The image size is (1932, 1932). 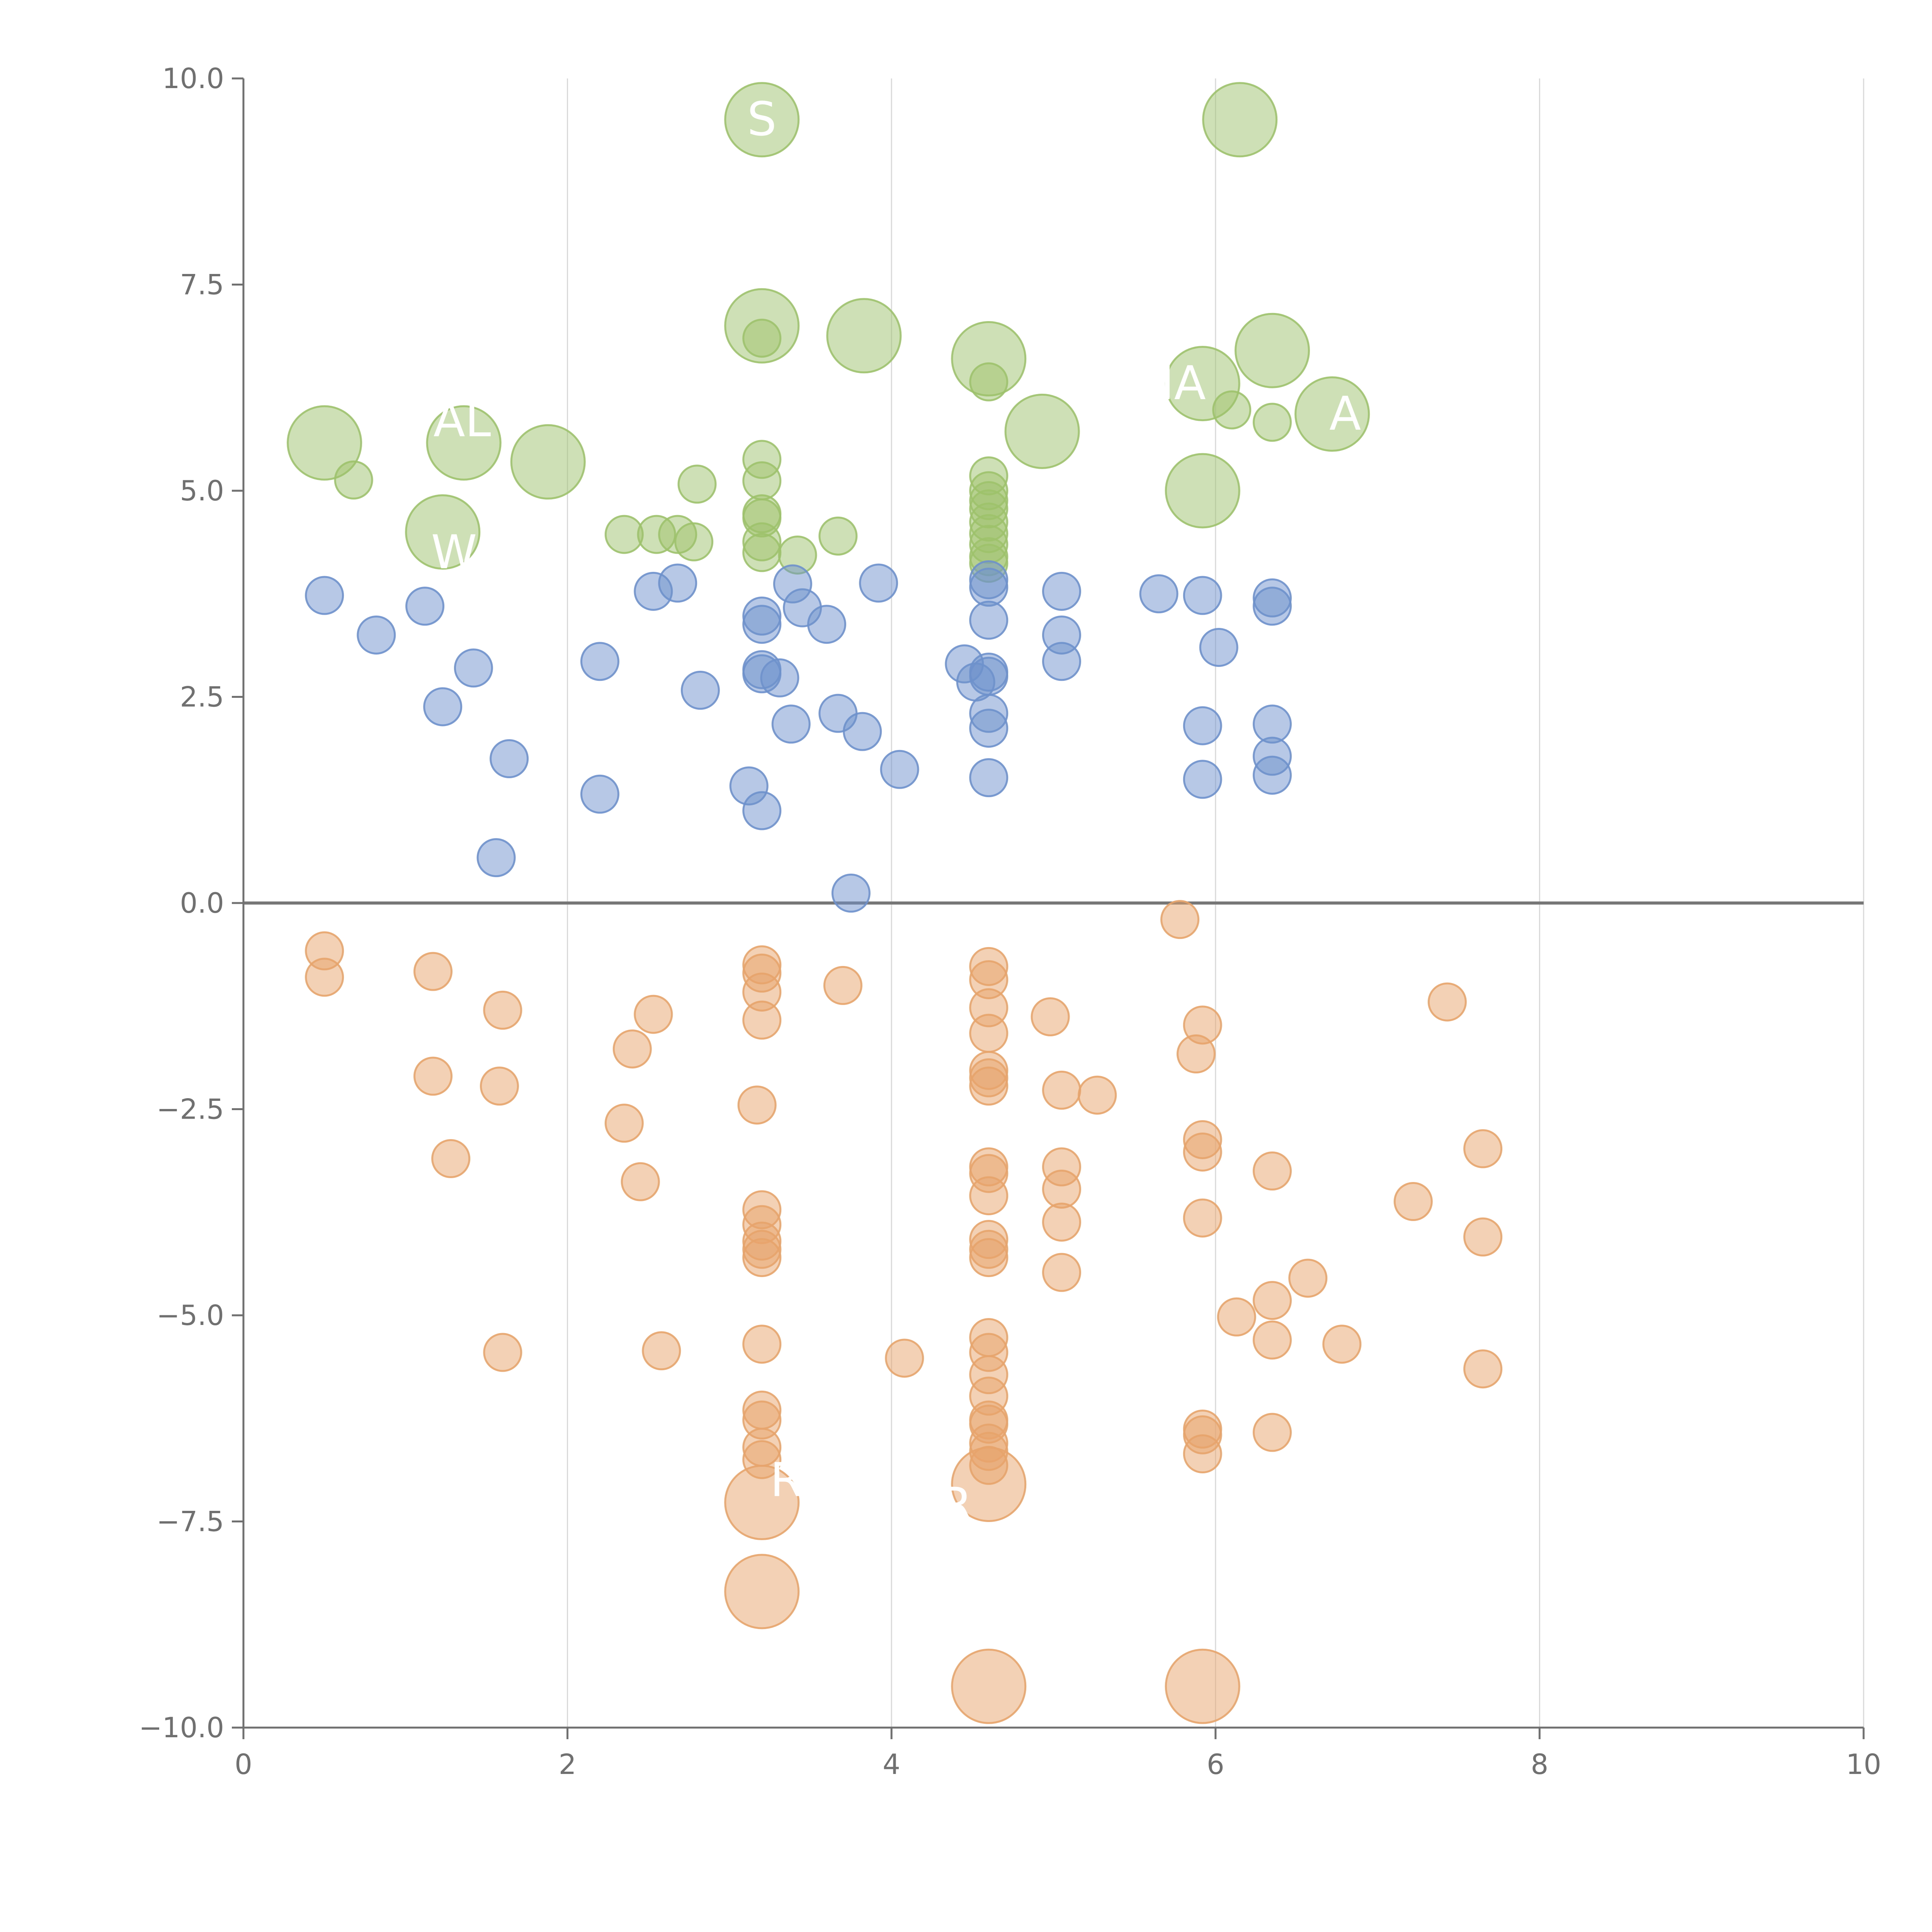 What do you see at coordinates (1864, 1765) in the screenshot?
I see `x-tick-label: 10` at bounding box center [1864, 1765].